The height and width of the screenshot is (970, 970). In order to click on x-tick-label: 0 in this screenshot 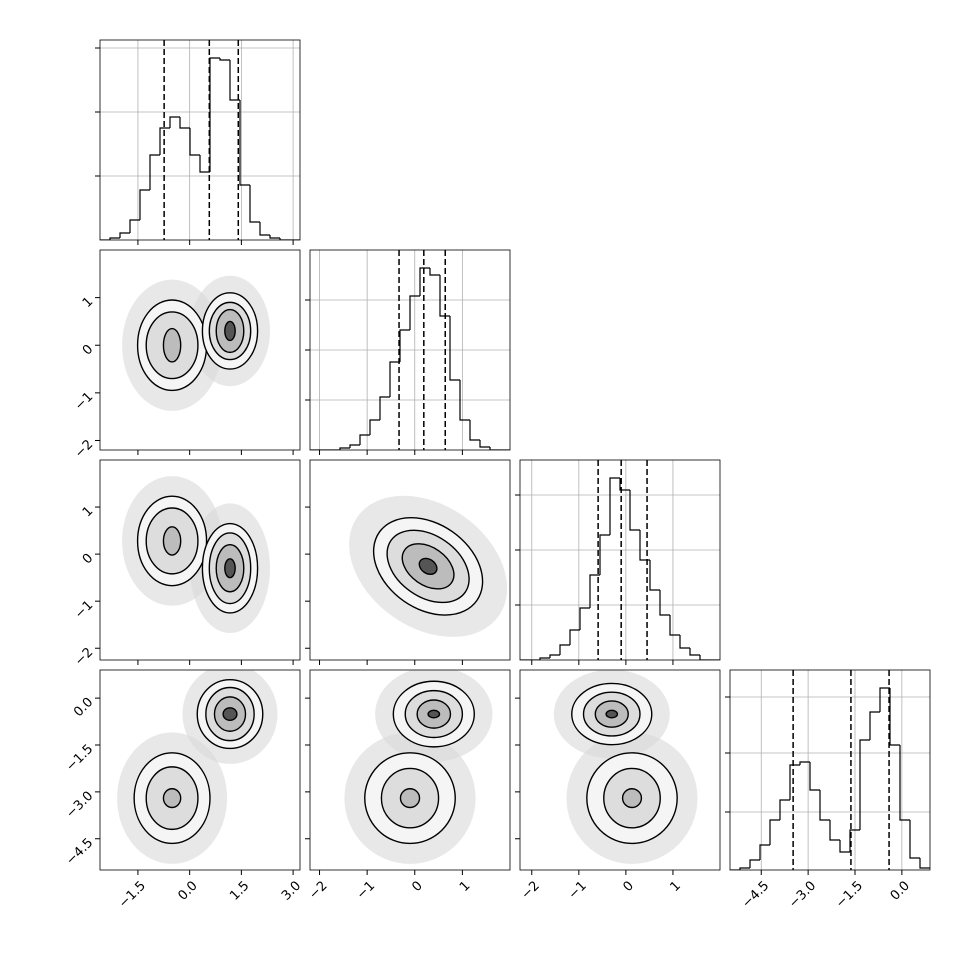, I will do `click(628, 886)`.